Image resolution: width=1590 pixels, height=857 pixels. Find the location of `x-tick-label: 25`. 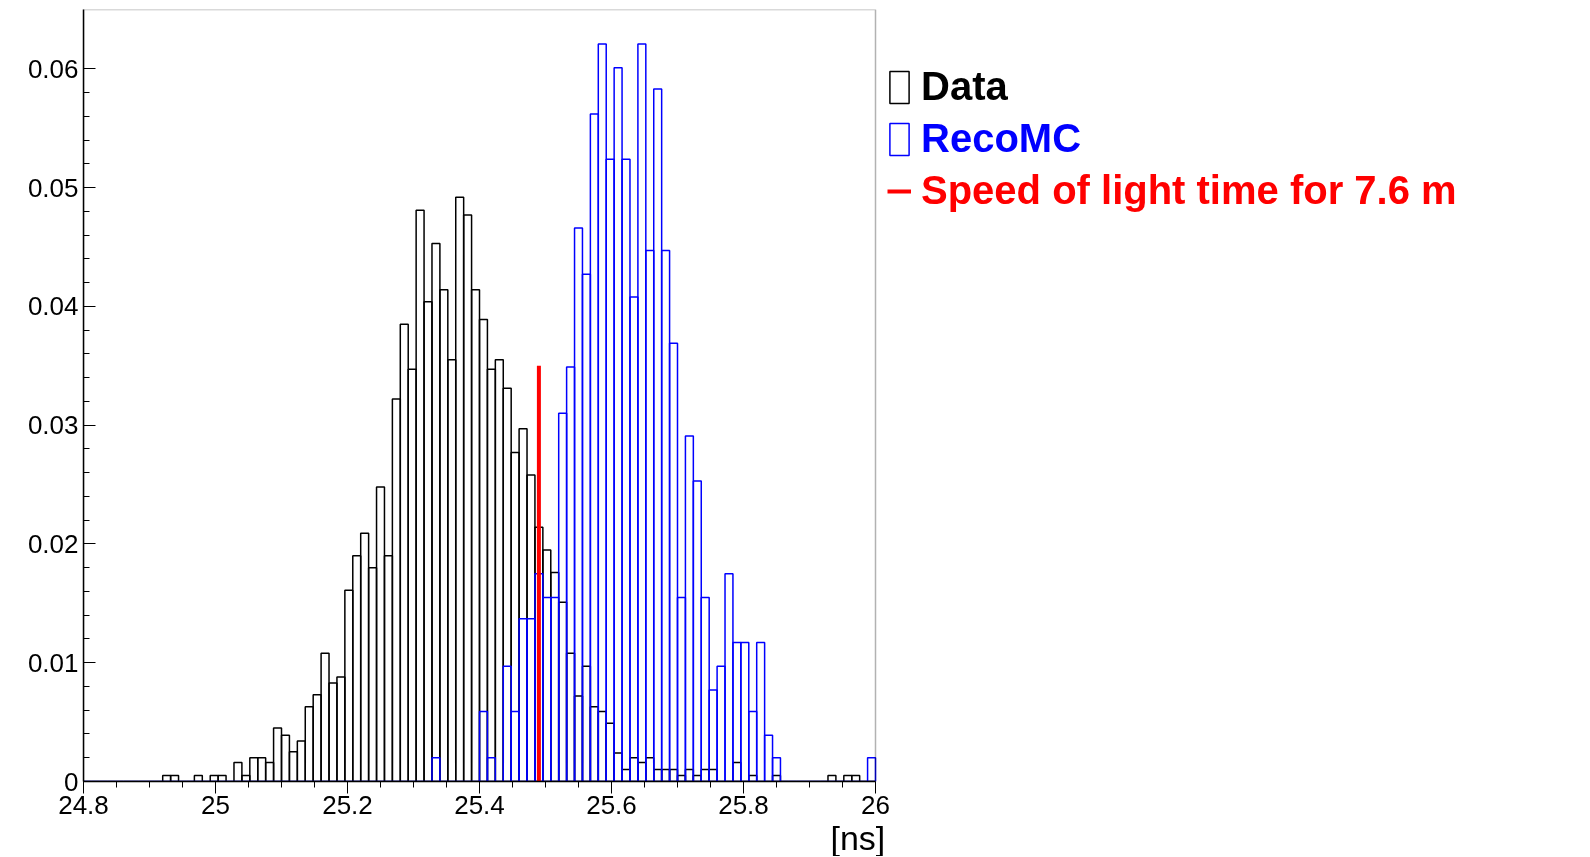

x-tick-label: 25 is located at coordinates (215, 804).